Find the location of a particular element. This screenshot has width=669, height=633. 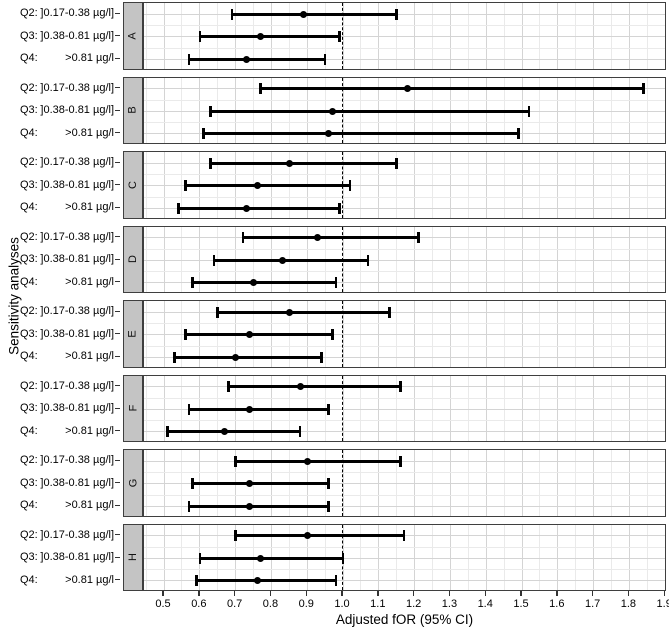

x-tick-label: 0.5 is located at coordinates (163, 604).